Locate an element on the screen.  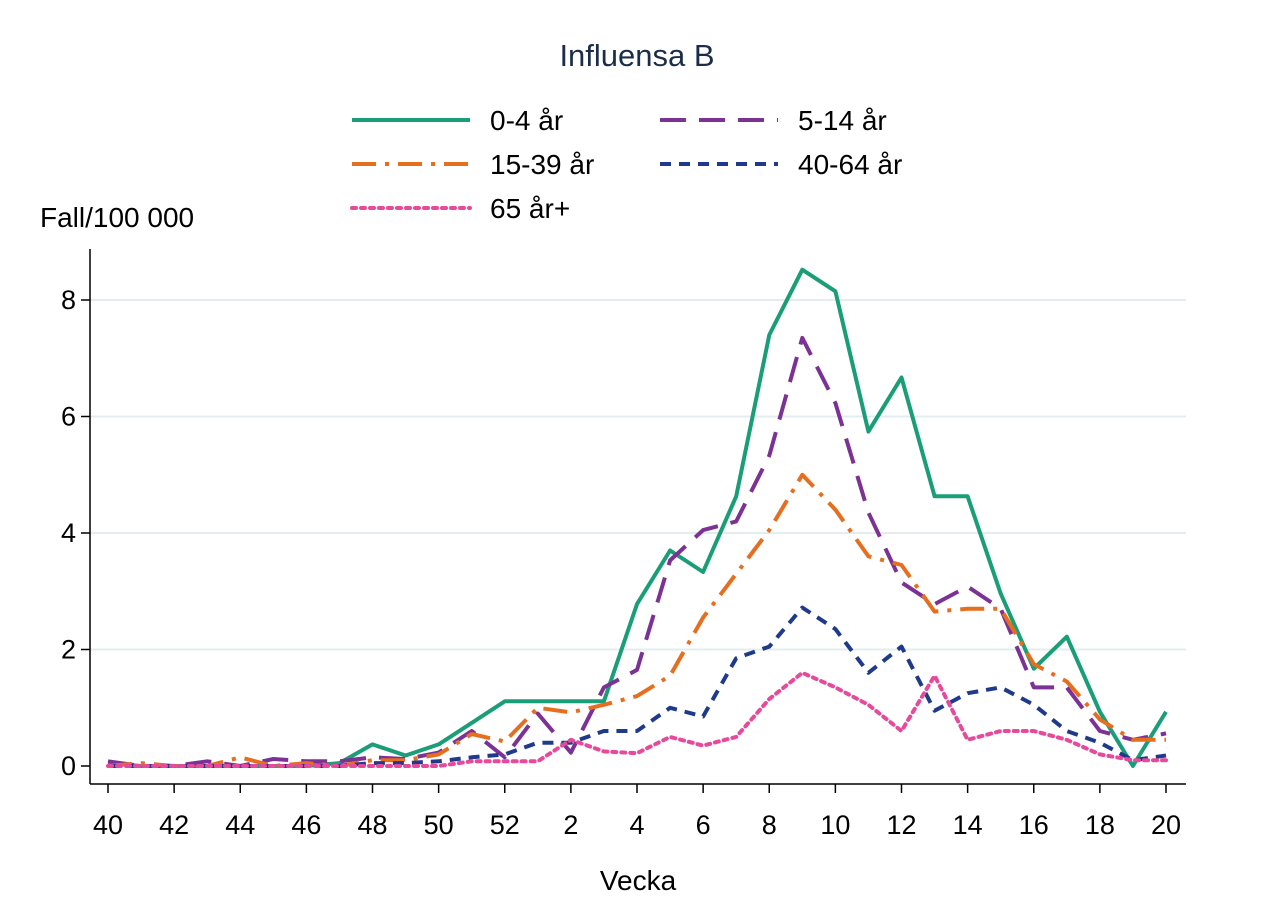
x-tick-label: 50 is located at coordinates (439, 825).